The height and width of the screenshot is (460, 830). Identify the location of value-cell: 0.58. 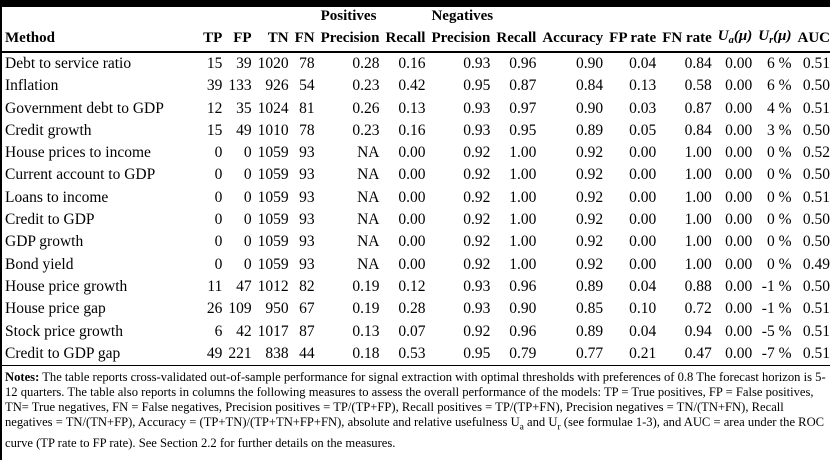
(698, 86).